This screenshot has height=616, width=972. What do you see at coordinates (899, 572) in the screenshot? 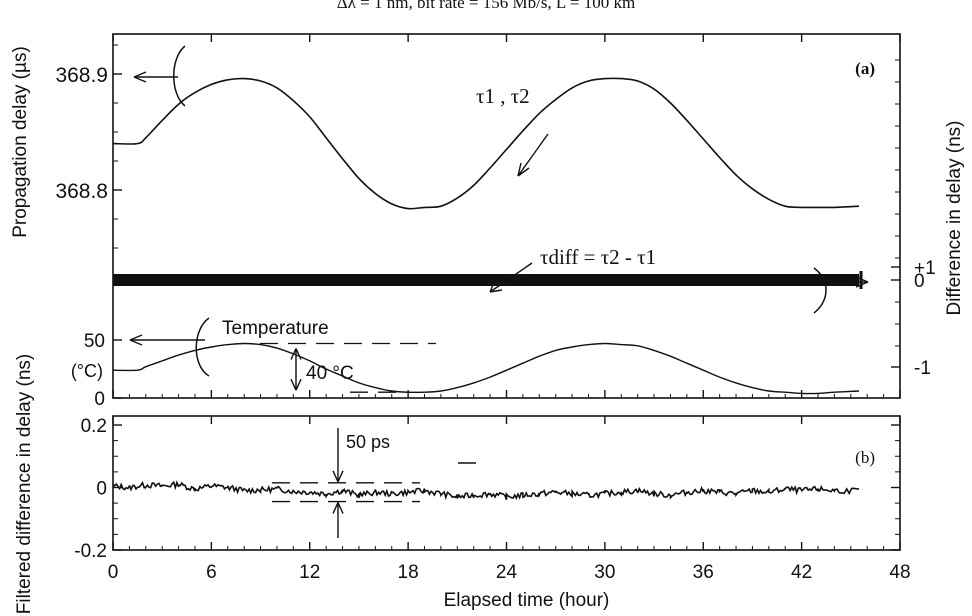
I see `x-tick-label: 48` at bounding box center [899, 572].